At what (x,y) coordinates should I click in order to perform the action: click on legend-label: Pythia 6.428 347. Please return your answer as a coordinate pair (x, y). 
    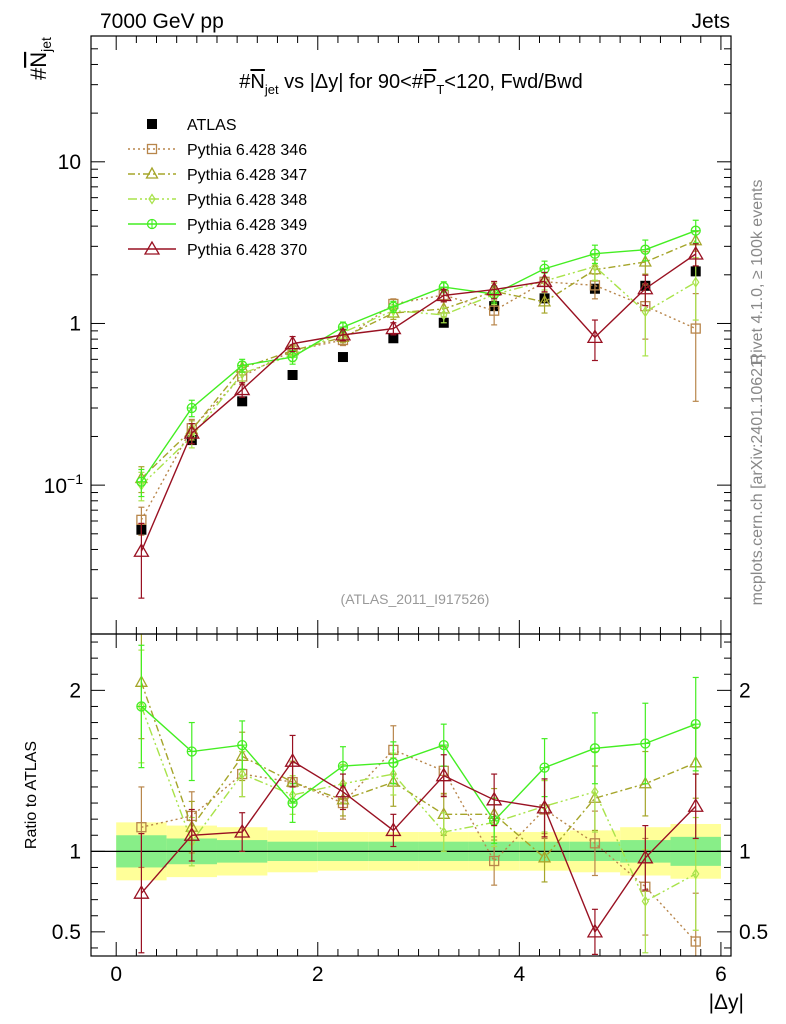
    Looking at the image, I should click on (247, 175).